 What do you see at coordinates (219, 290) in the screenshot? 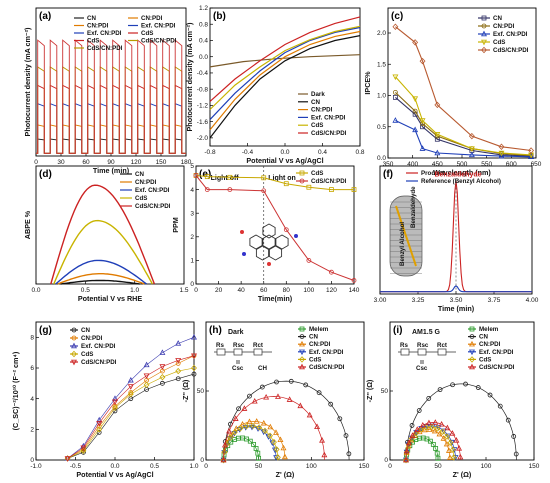
I see `x-tick-label: 20` at bounding box center [219, 290].